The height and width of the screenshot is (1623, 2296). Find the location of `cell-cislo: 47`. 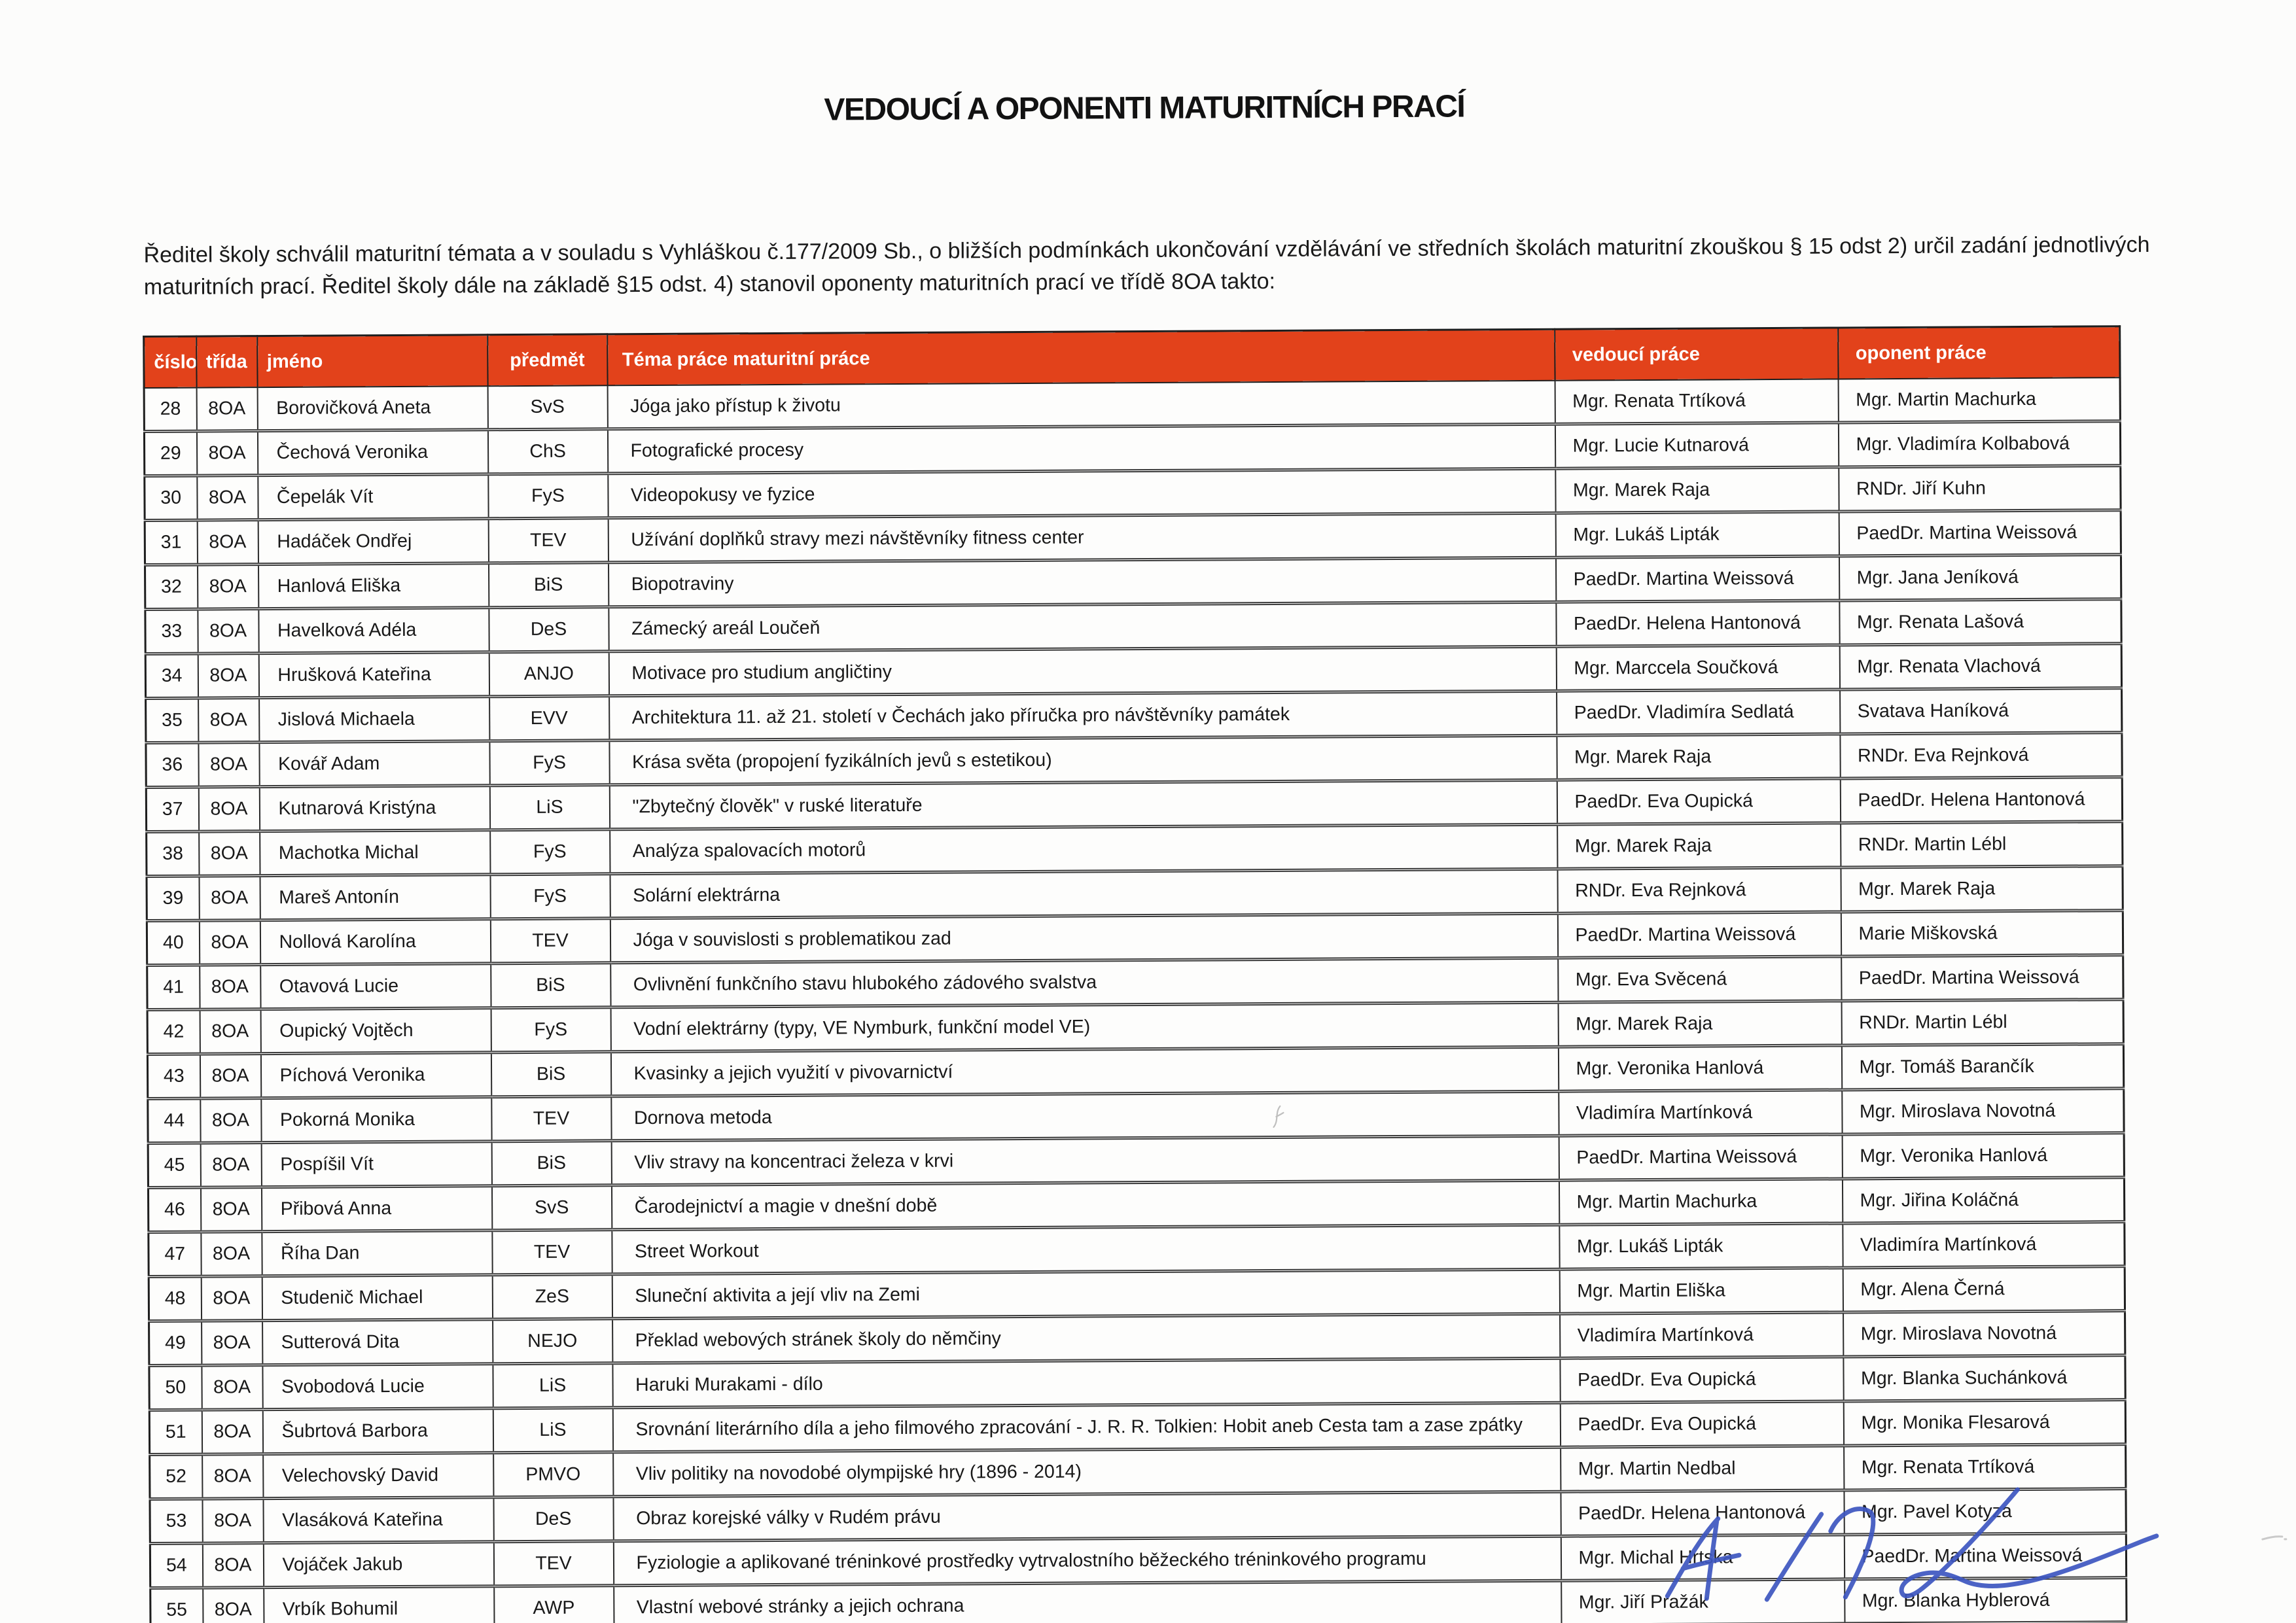

cell-cislo: 47 is located at coordinates (175, 1255).